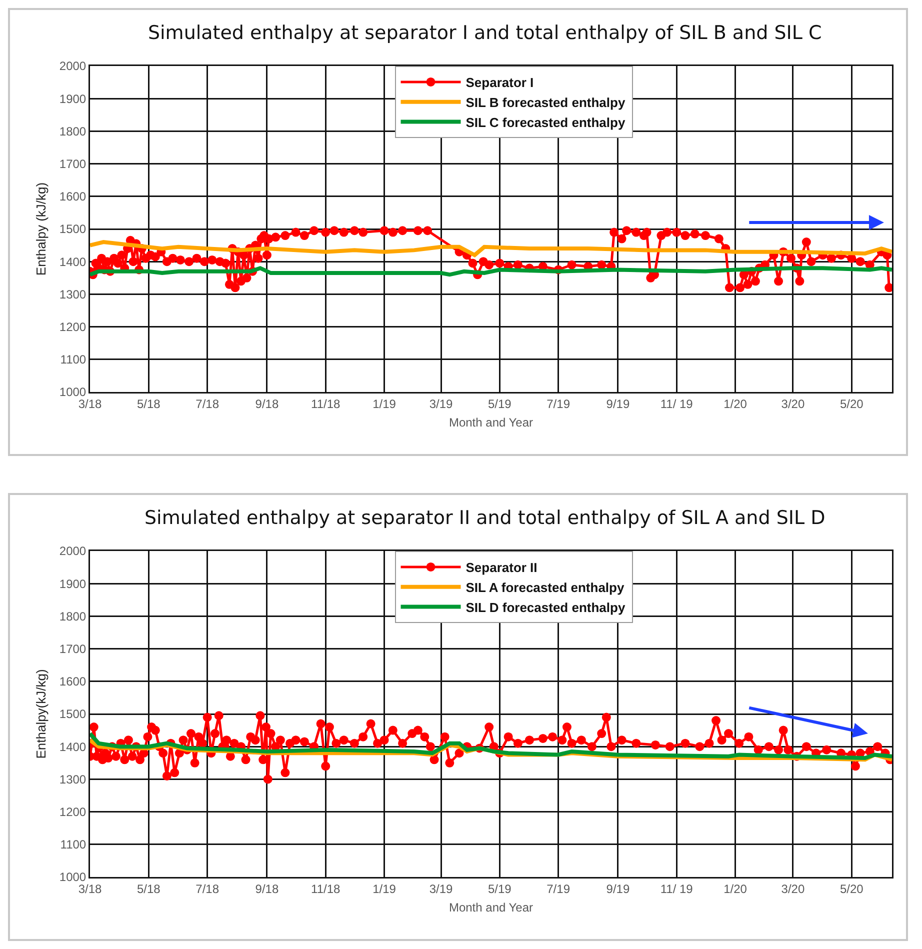 This screenshot has width=922, height=949. I want to click on legend-label: SIL B forecasted enthalpy, so click(546, 102).